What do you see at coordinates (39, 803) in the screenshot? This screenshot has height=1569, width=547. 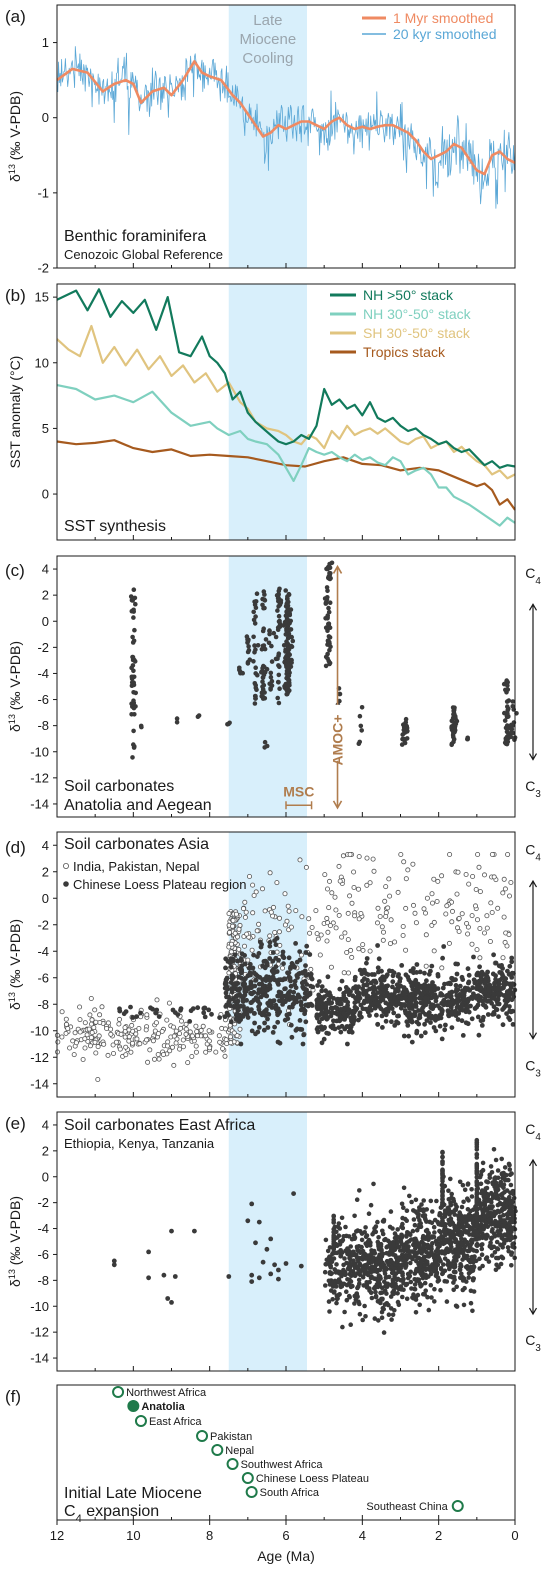 I see `y-tick-label: -14` at bounding box center [39, 803].